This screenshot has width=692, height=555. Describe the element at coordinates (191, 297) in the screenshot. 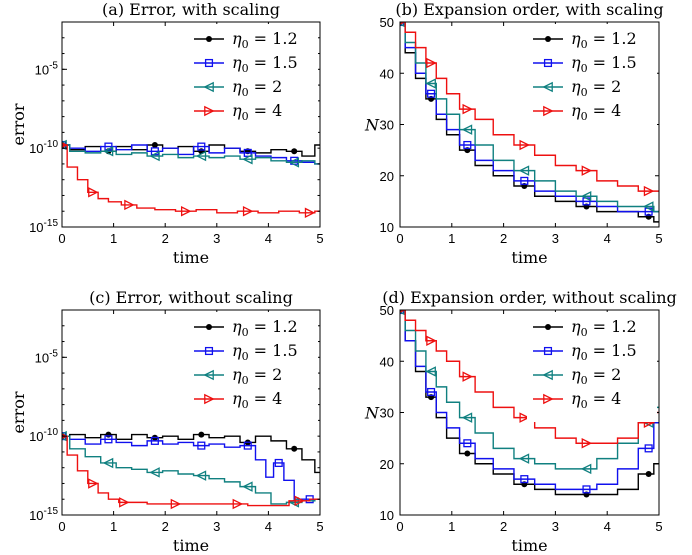

I see `chart-title: (c) Error, without scaling` at that location.